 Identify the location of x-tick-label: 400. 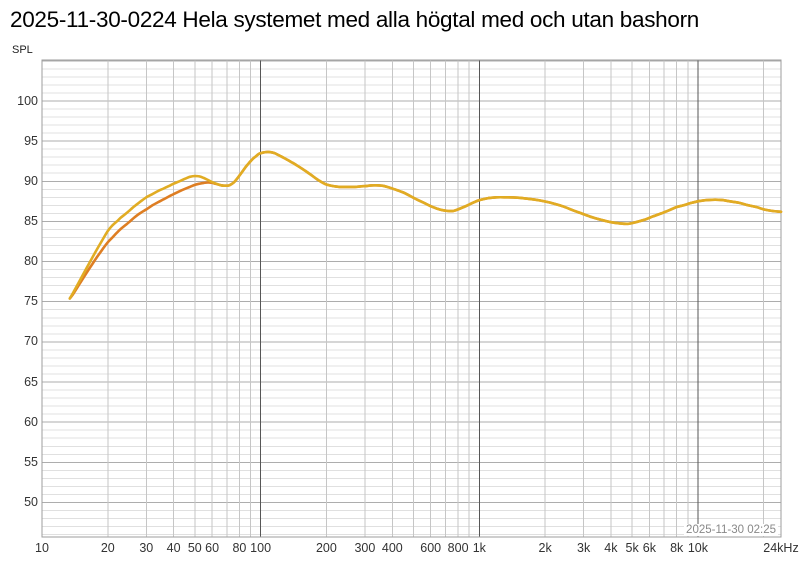
(392, 548).